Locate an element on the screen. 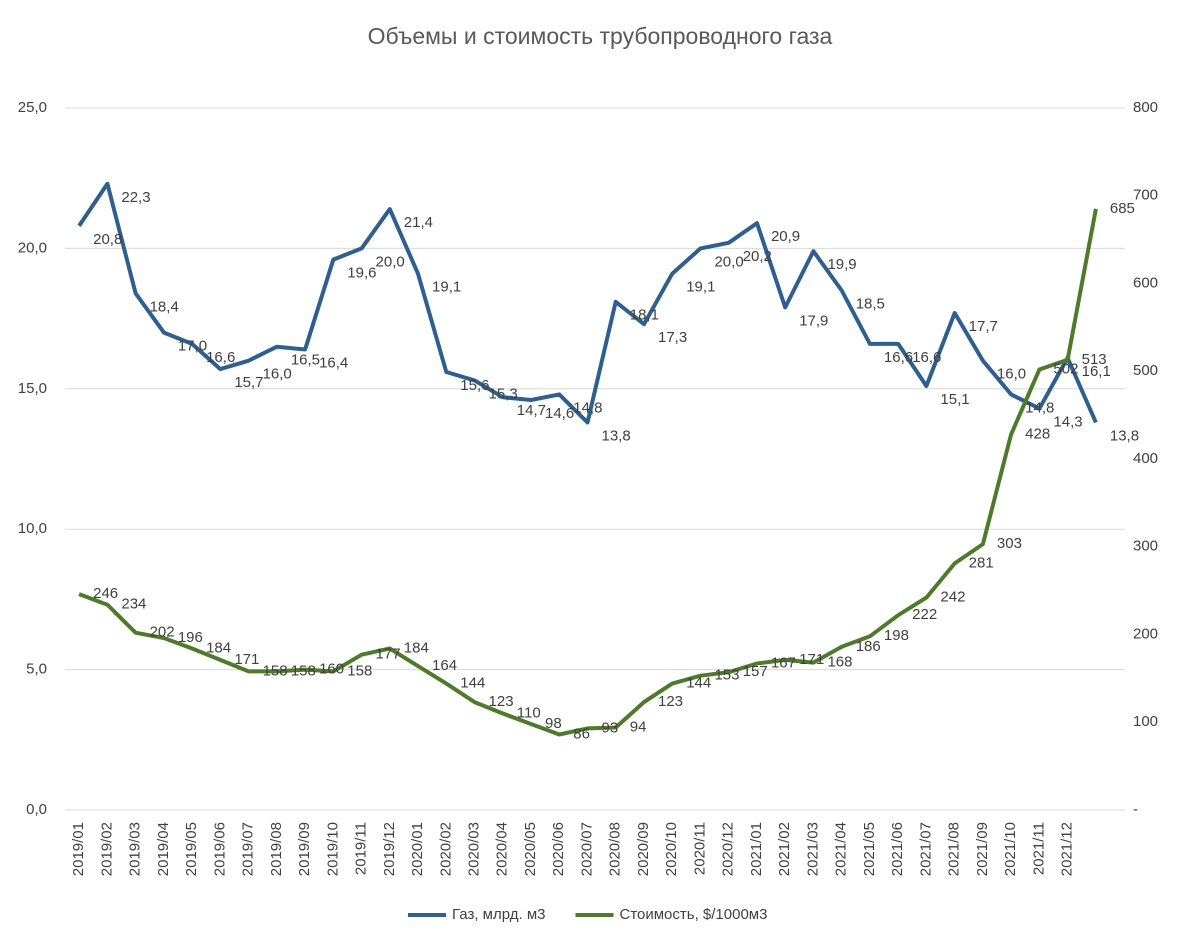  y-tick-label: 0,0 is located at coordinates (36, 809).